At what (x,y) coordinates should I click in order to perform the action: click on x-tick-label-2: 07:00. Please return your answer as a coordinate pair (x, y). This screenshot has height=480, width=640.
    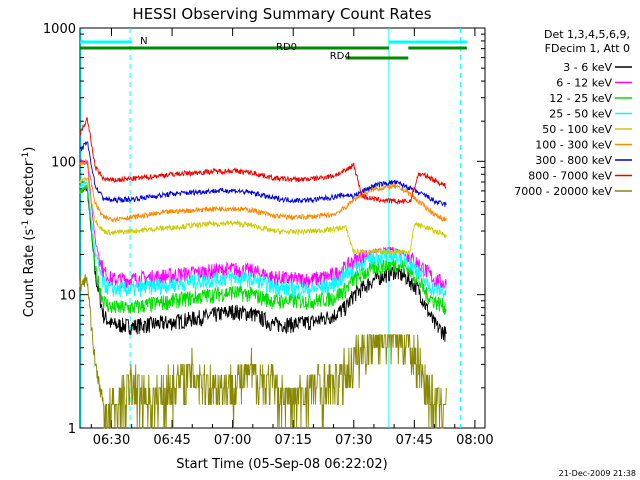
    Looking at the image, I should click on (232, 440).